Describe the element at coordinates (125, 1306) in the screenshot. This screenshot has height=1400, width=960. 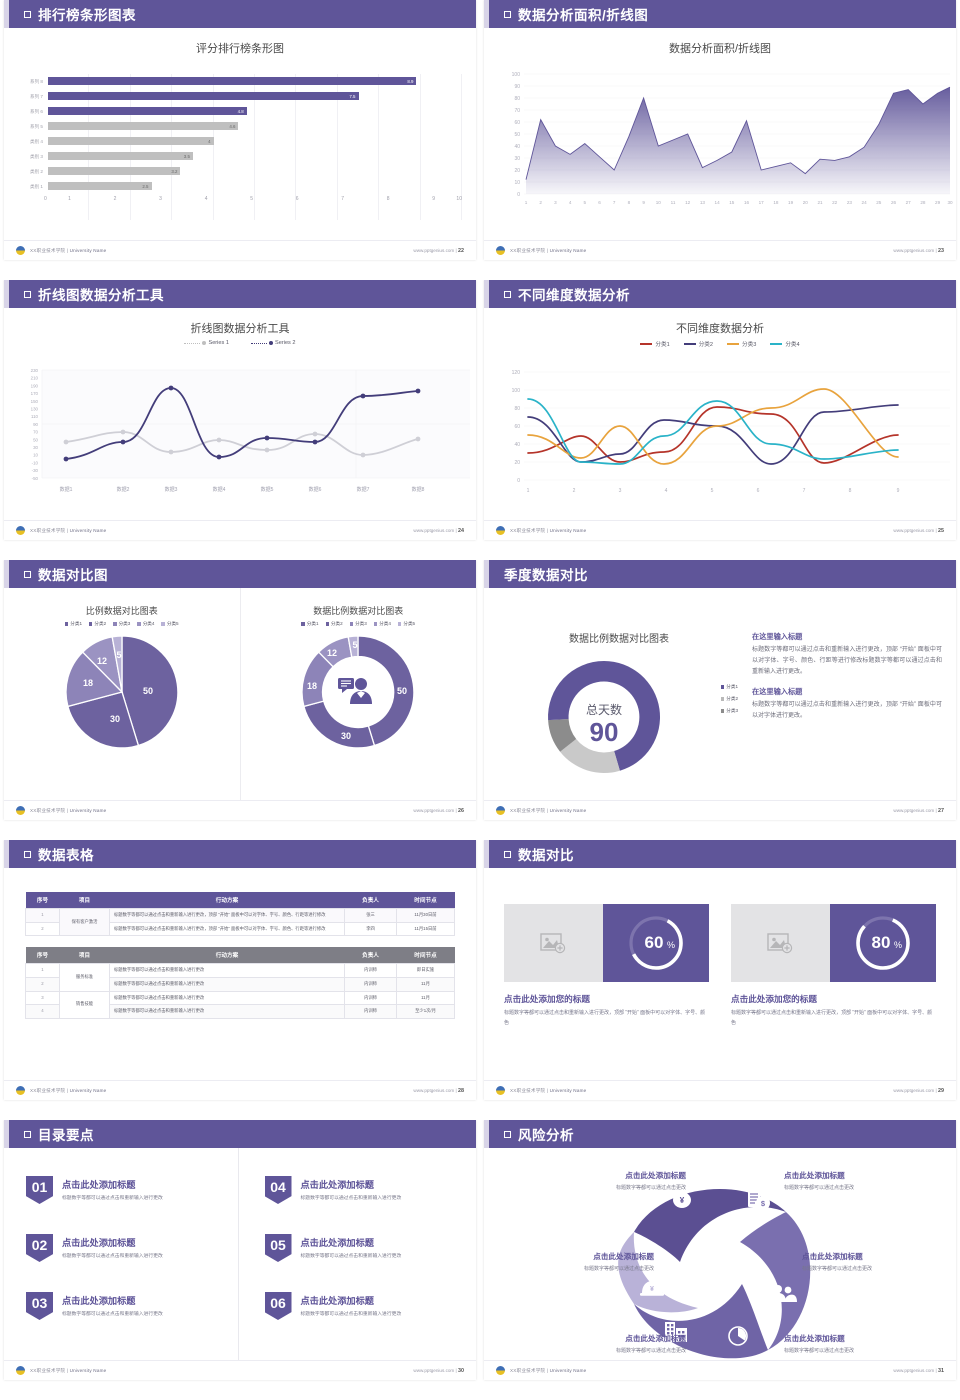
I see `catalog-item: 03 点击此处添加标题 标题数字等都可以通过点击和重新输入进行更改` at that location.